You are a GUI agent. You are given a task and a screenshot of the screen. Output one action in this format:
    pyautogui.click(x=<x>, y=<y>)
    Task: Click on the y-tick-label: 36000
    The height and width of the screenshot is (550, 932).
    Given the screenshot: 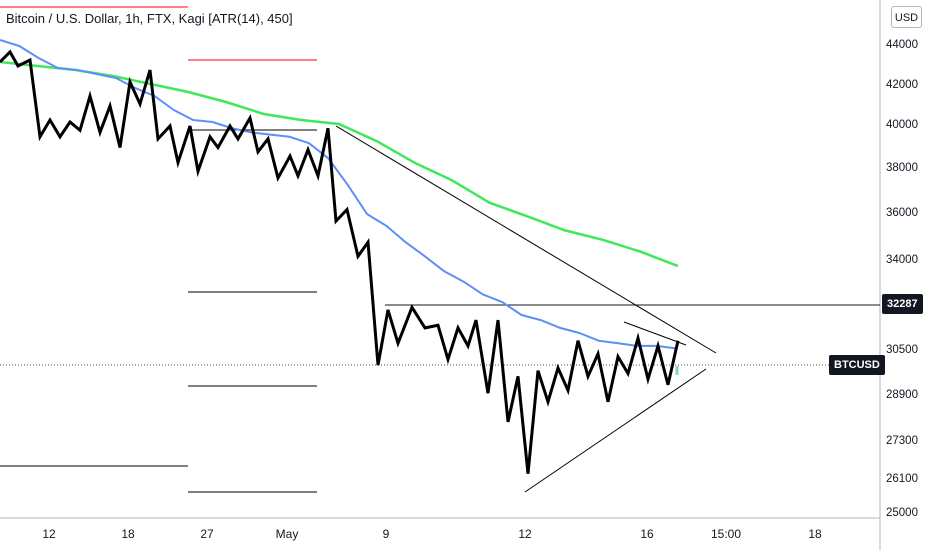 What is the action you would take?
    pyautogui.click(x=902, y=213)
    